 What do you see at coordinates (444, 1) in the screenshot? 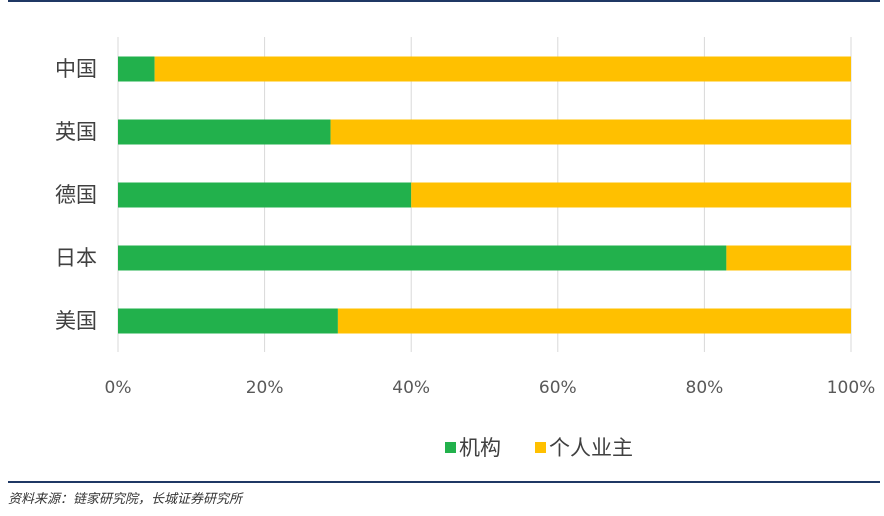
I see `top-rule` at bounding box center [444, 1].